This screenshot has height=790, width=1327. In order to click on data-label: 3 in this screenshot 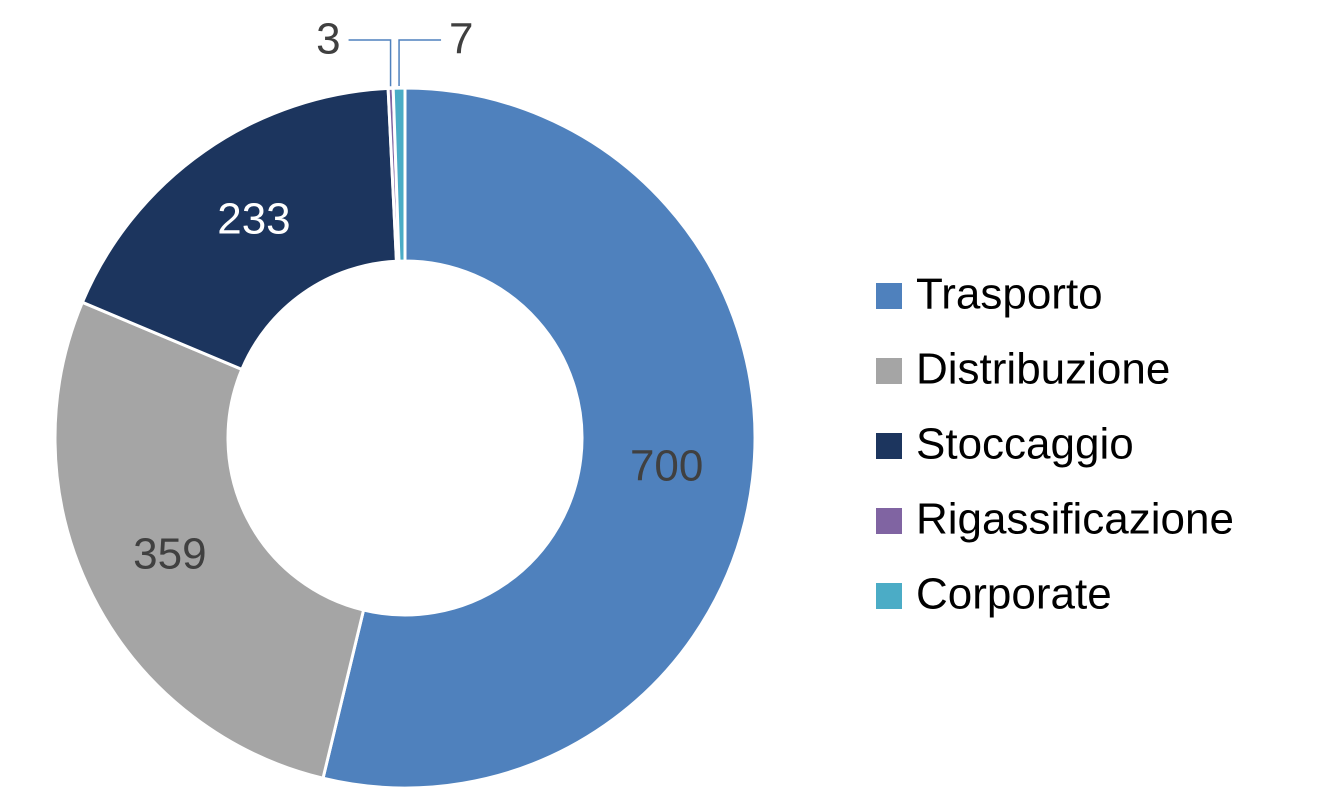, I will do `click(328, 39)`.